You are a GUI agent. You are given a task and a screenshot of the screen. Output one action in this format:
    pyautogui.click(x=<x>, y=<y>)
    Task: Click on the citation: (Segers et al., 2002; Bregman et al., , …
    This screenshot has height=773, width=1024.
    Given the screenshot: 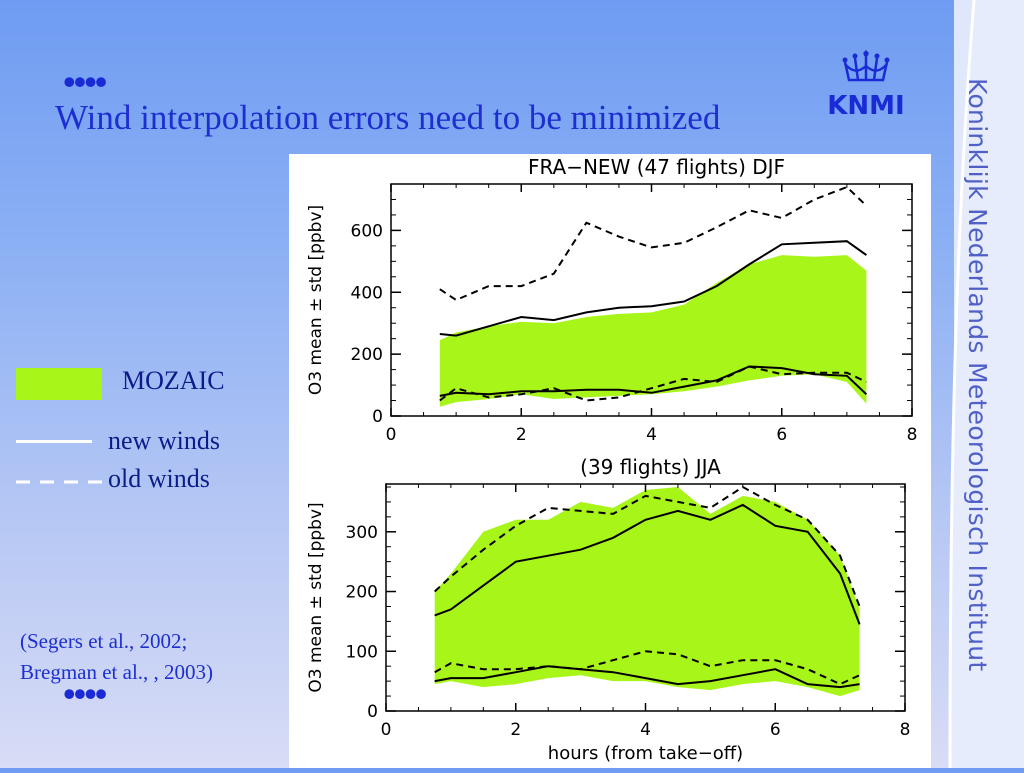 What is the action you would take?
    pyautogui.click(x=116, y=657)
    